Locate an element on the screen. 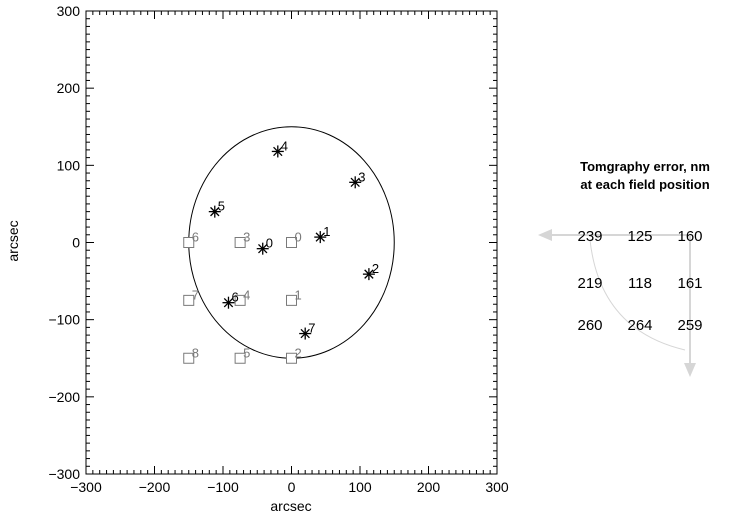  y-tick-label: −100 is located at coordinates (64, 320).